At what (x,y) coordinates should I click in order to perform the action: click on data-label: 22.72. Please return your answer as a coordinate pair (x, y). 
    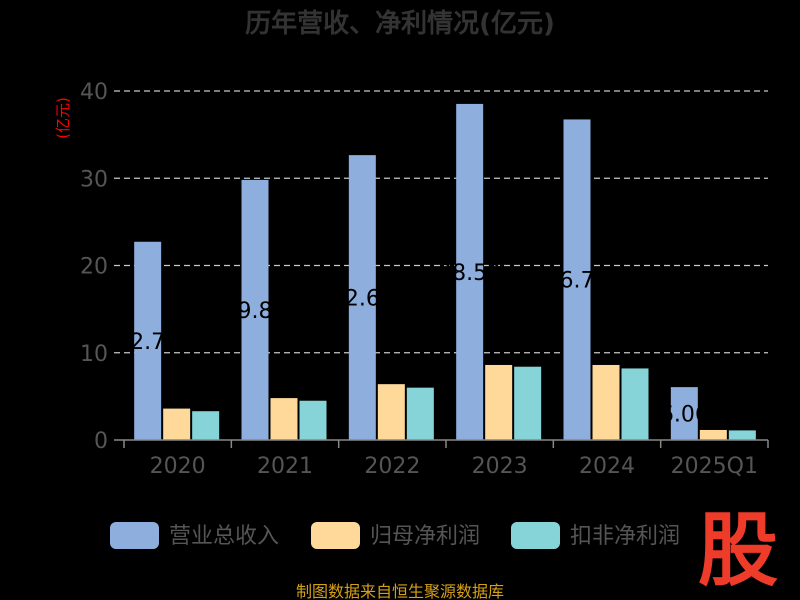
    Looking at the image, I should click on (147, 342).